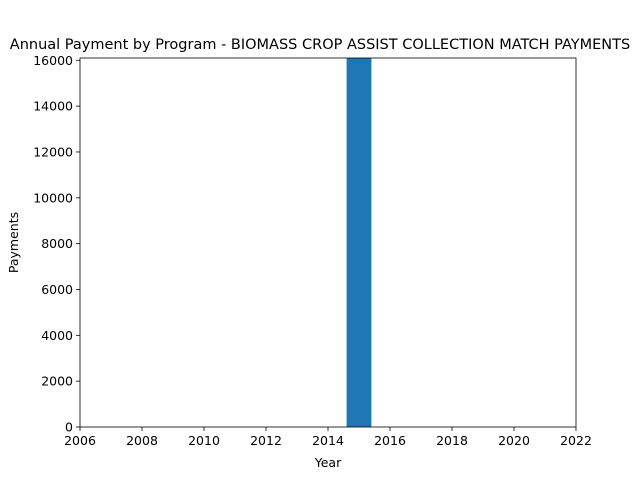 The image size is (640, 480). I want to click on x-tick-label: 2012, so click(266, 440).